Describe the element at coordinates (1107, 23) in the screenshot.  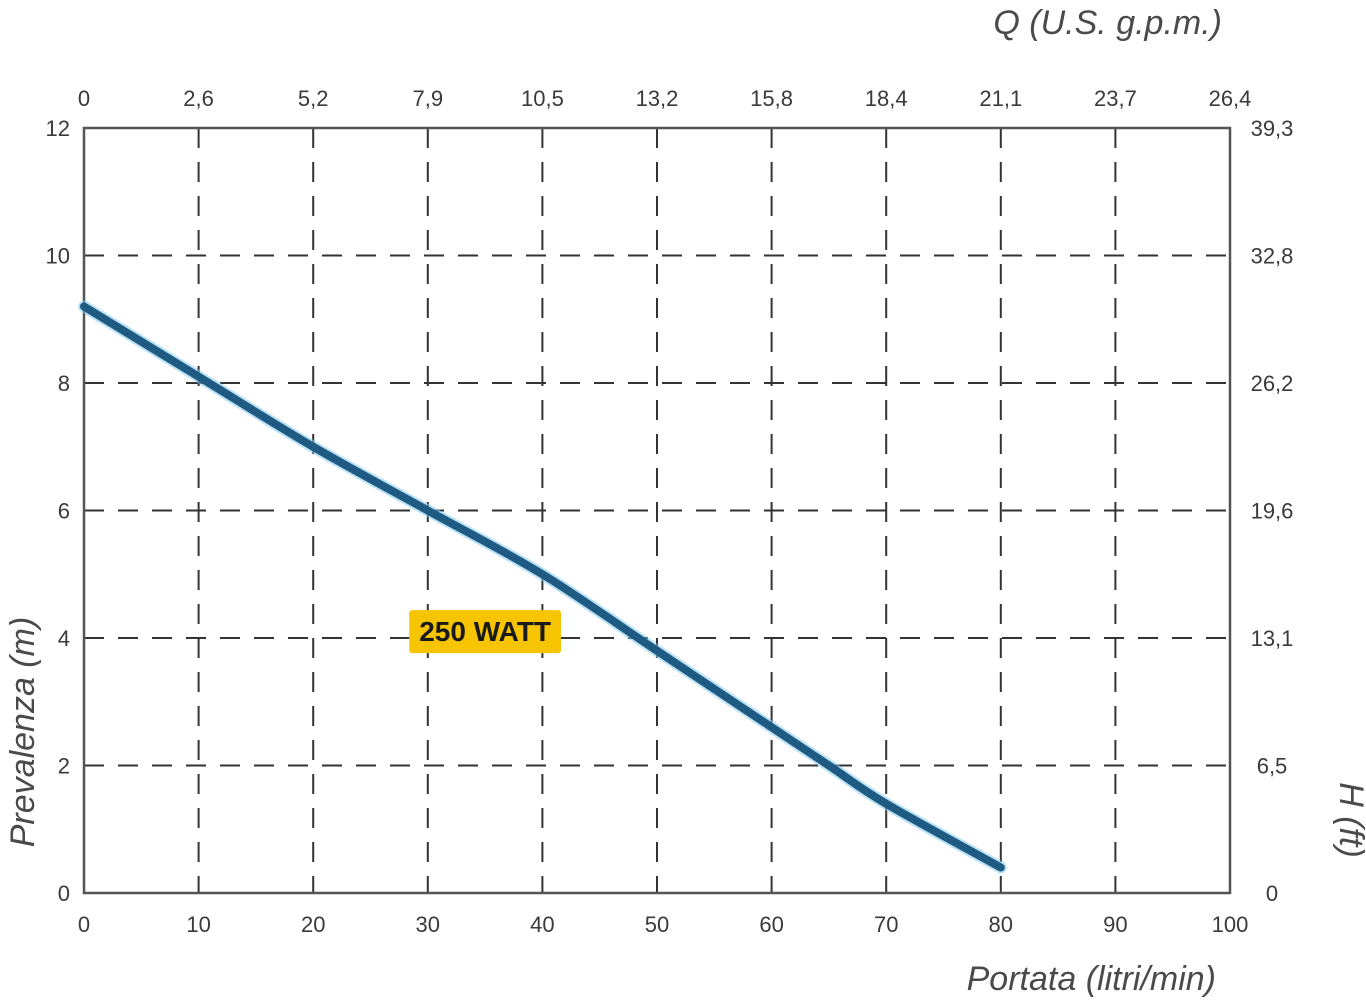
I see `top-axis-title: Q (U.S. g.p.m.)` at that location.